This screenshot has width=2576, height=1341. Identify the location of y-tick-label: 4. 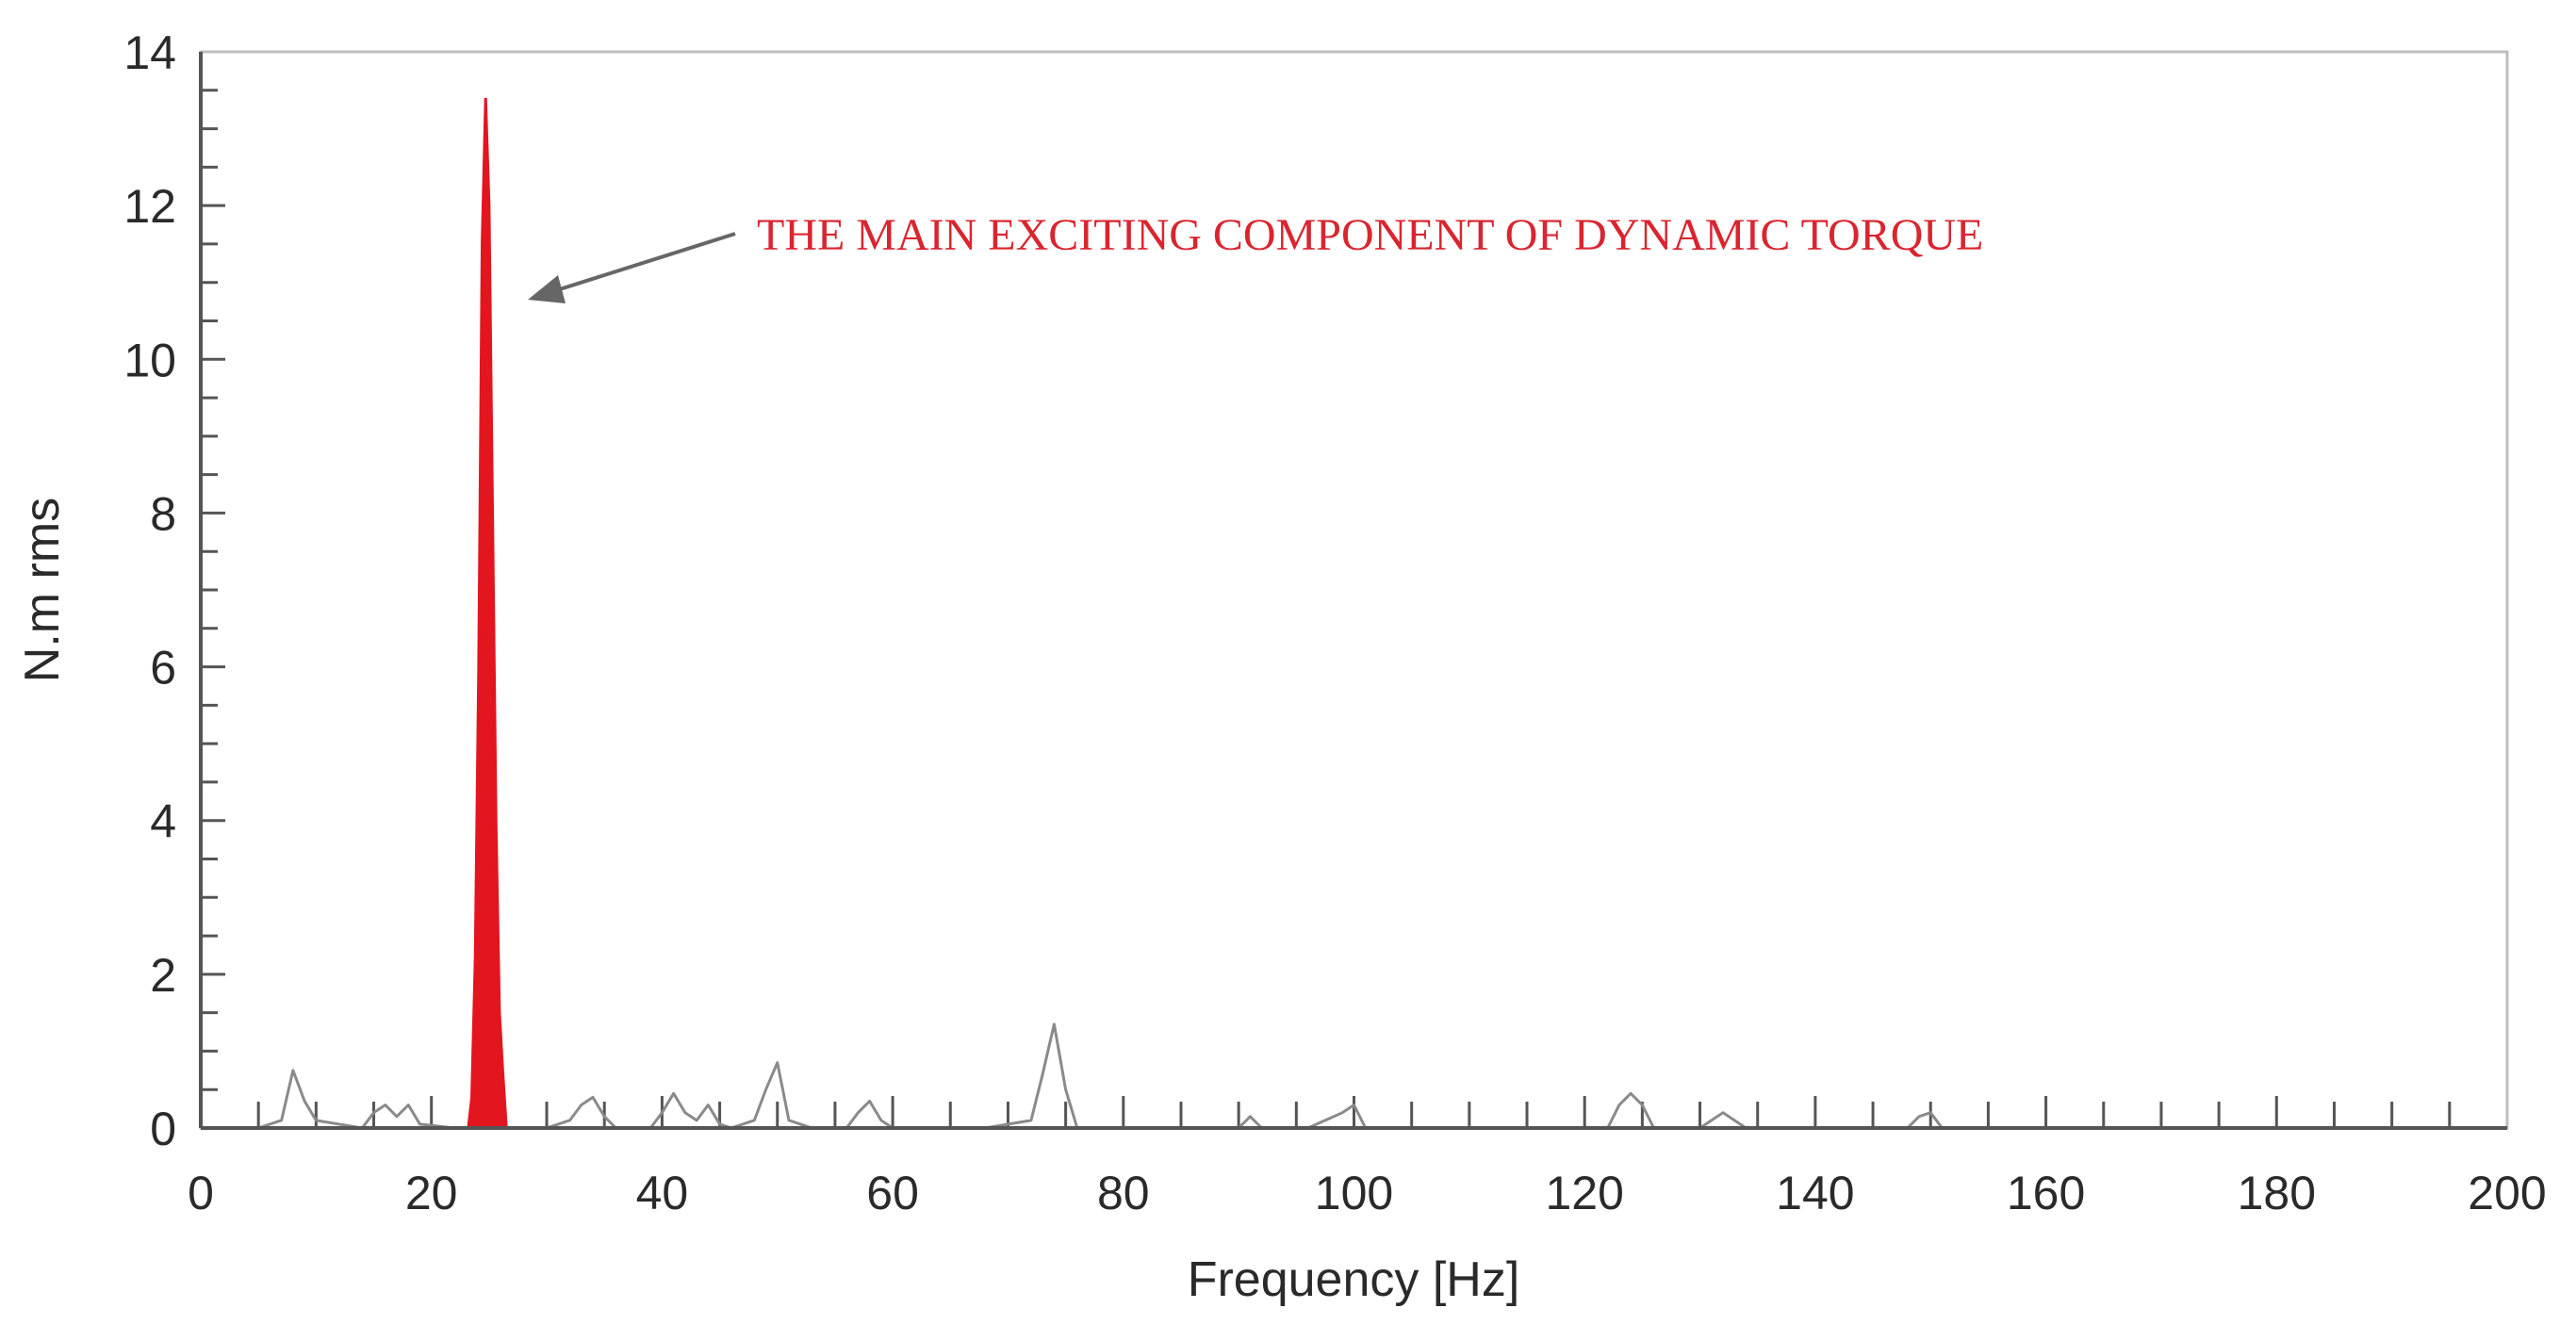
(163, 822).